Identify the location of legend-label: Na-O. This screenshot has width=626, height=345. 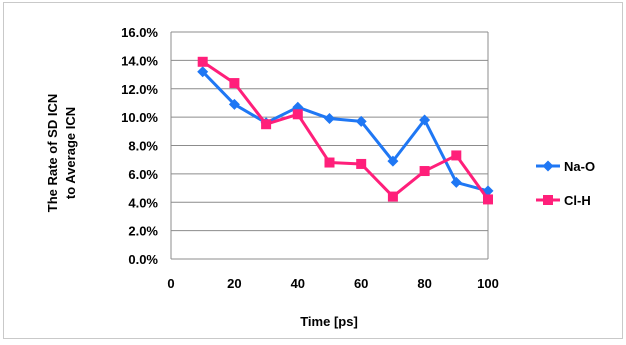
(579, 166).